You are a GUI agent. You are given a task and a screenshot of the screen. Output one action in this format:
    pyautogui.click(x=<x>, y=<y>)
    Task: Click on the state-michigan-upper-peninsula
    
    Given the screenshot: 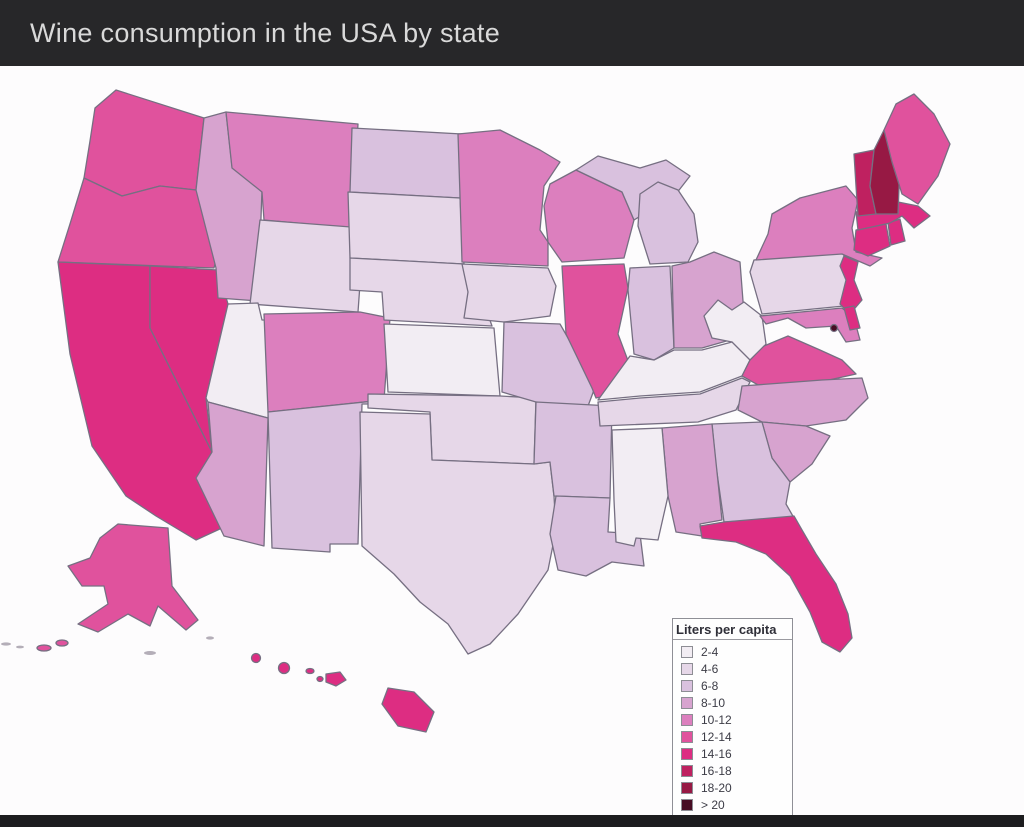 What is the action you would take?
    pyautogui.click(x=633, y=188)
    